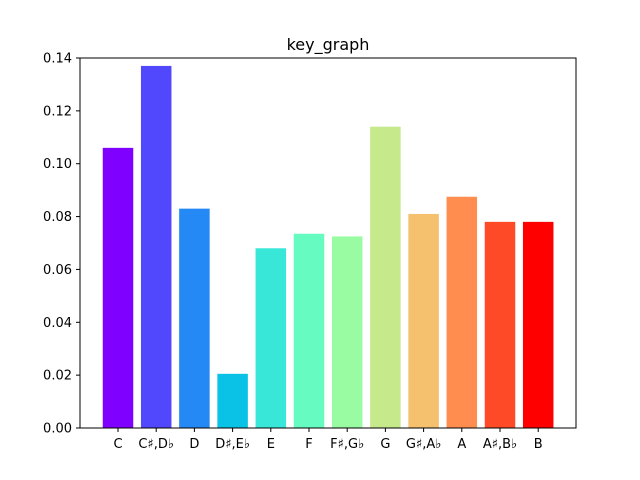 This screenshot has height=480, width=640. I want to click on y-tick-label: 0.06, so click(57, 270).